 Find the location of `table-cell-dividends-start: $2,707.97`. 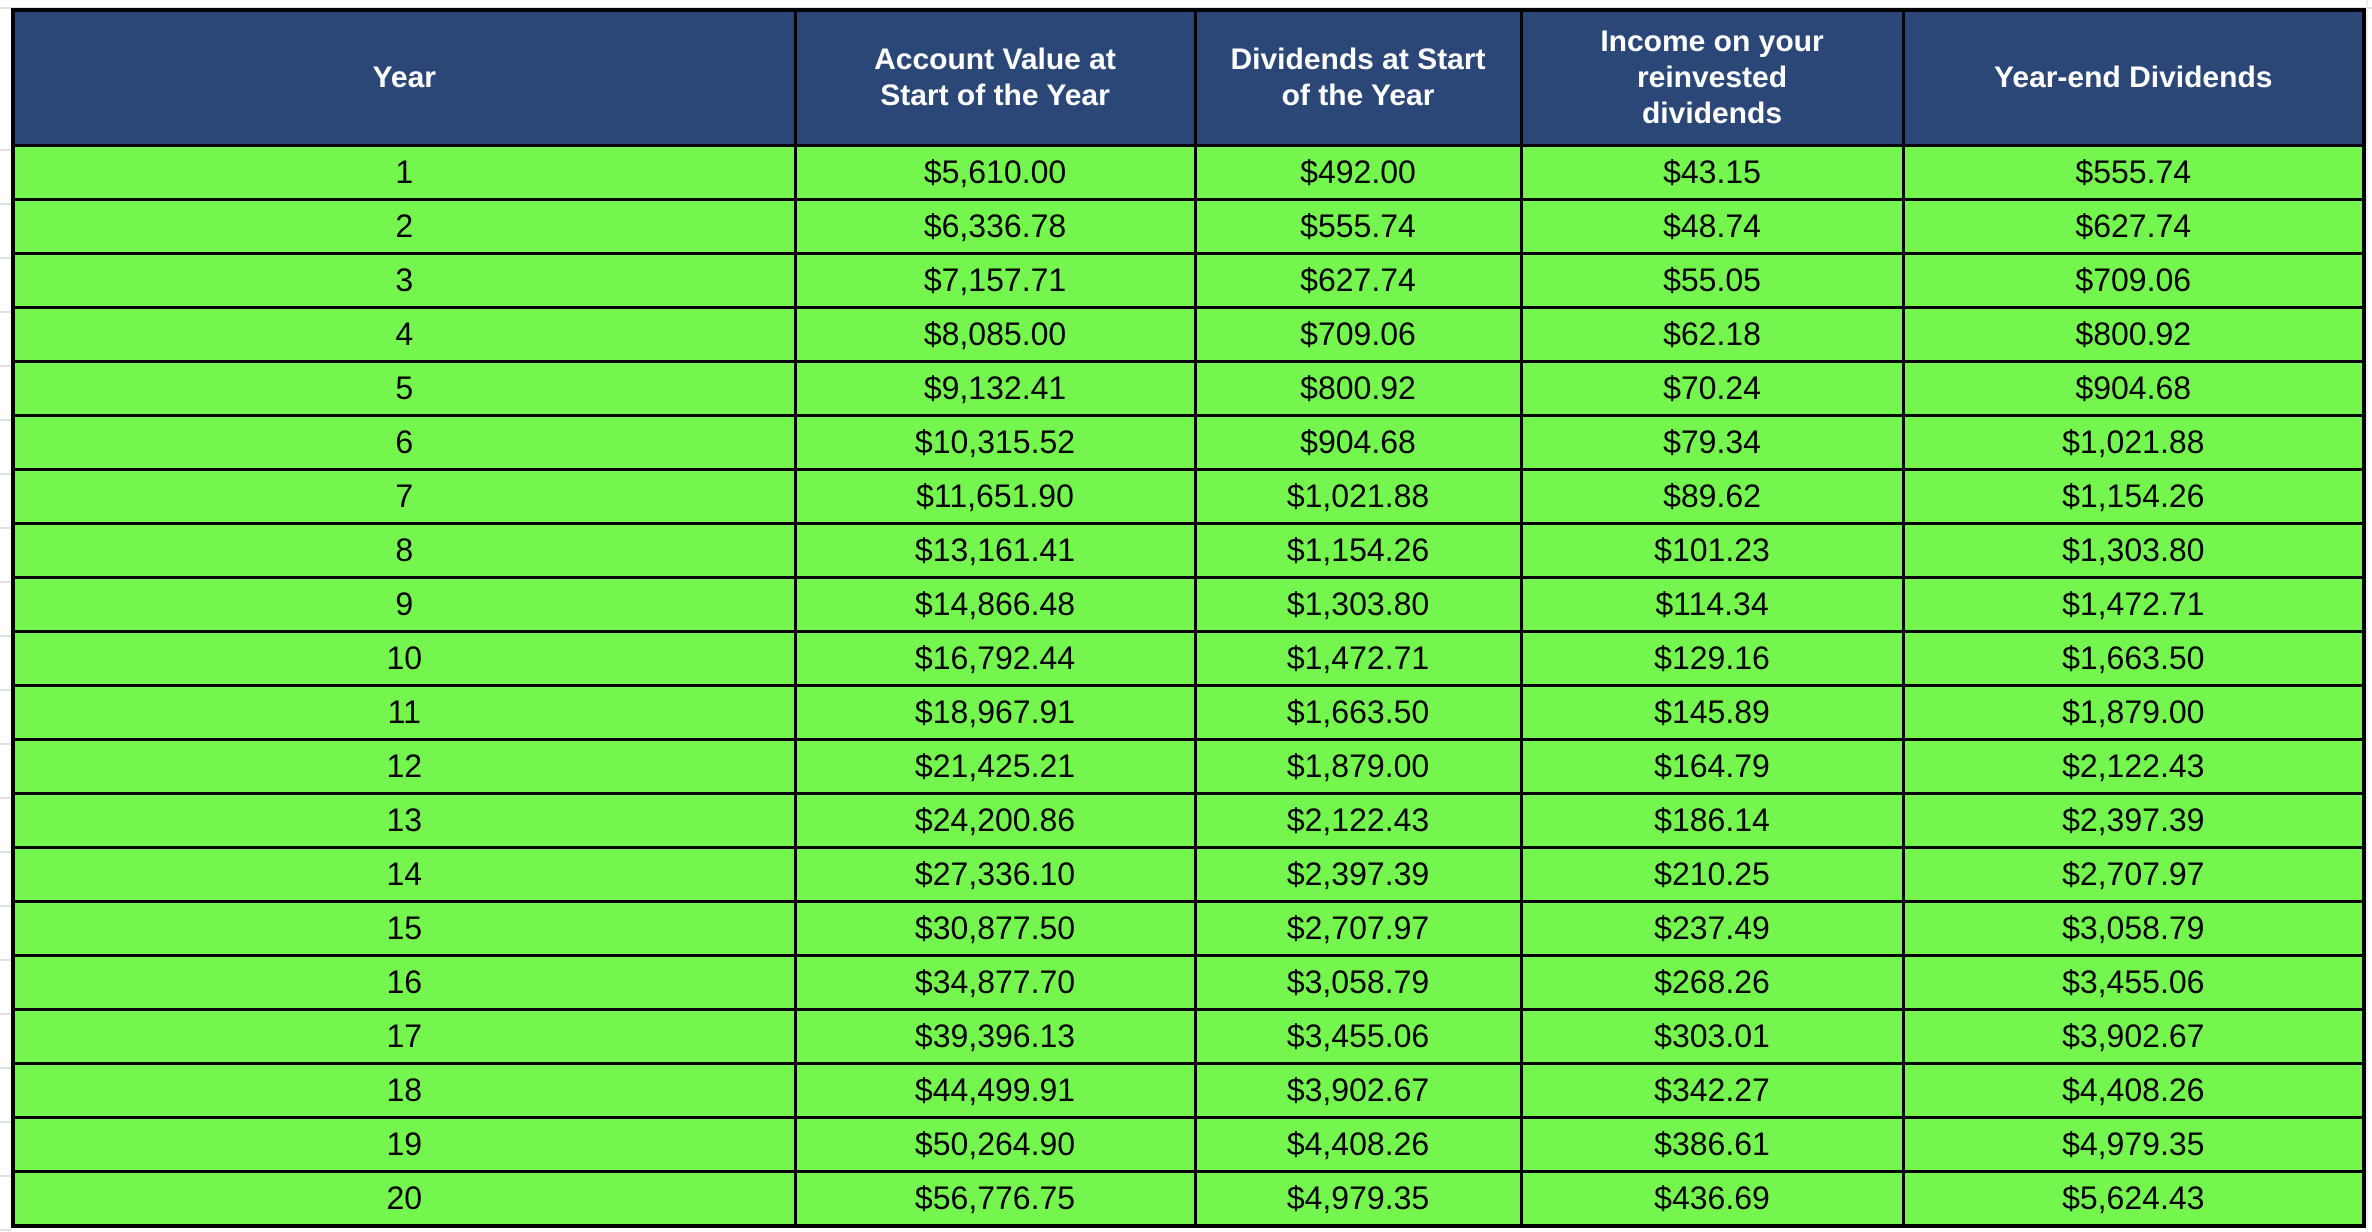

table-cell-dividends-start: $2,707.97 is located at coordinates (1358, 928).